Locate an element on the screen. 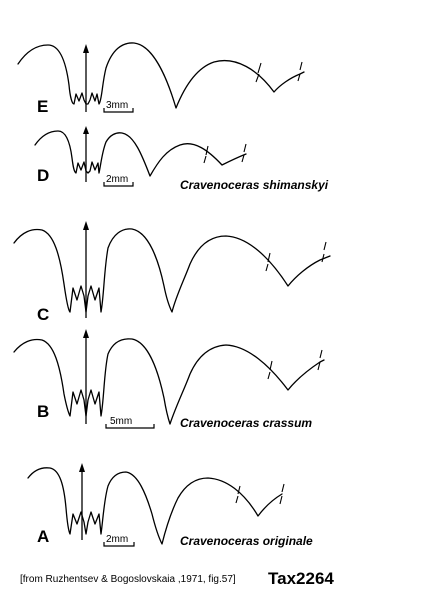 The height and width of the screenshot is (602, 424). panel-letter-d: D is located at coordinates (43, 175).